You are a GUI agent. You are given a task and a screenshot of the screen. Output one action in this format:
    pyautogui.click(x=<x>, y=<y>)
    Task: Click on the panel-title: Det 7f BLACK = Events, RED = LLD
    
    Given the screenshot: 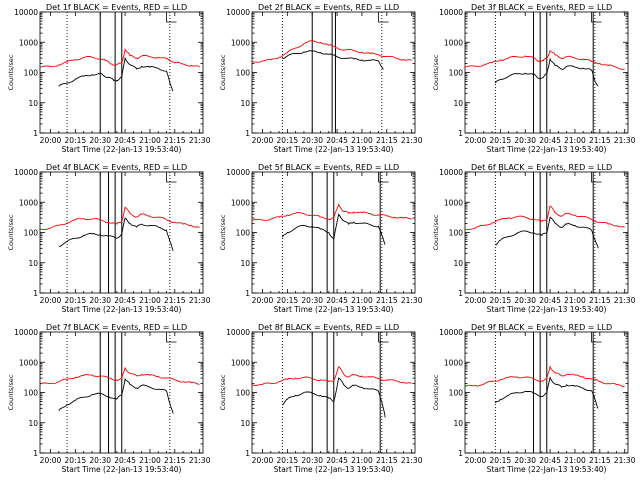 What is the action you would take?
    pyautogui.click(x=116, y=327)
    